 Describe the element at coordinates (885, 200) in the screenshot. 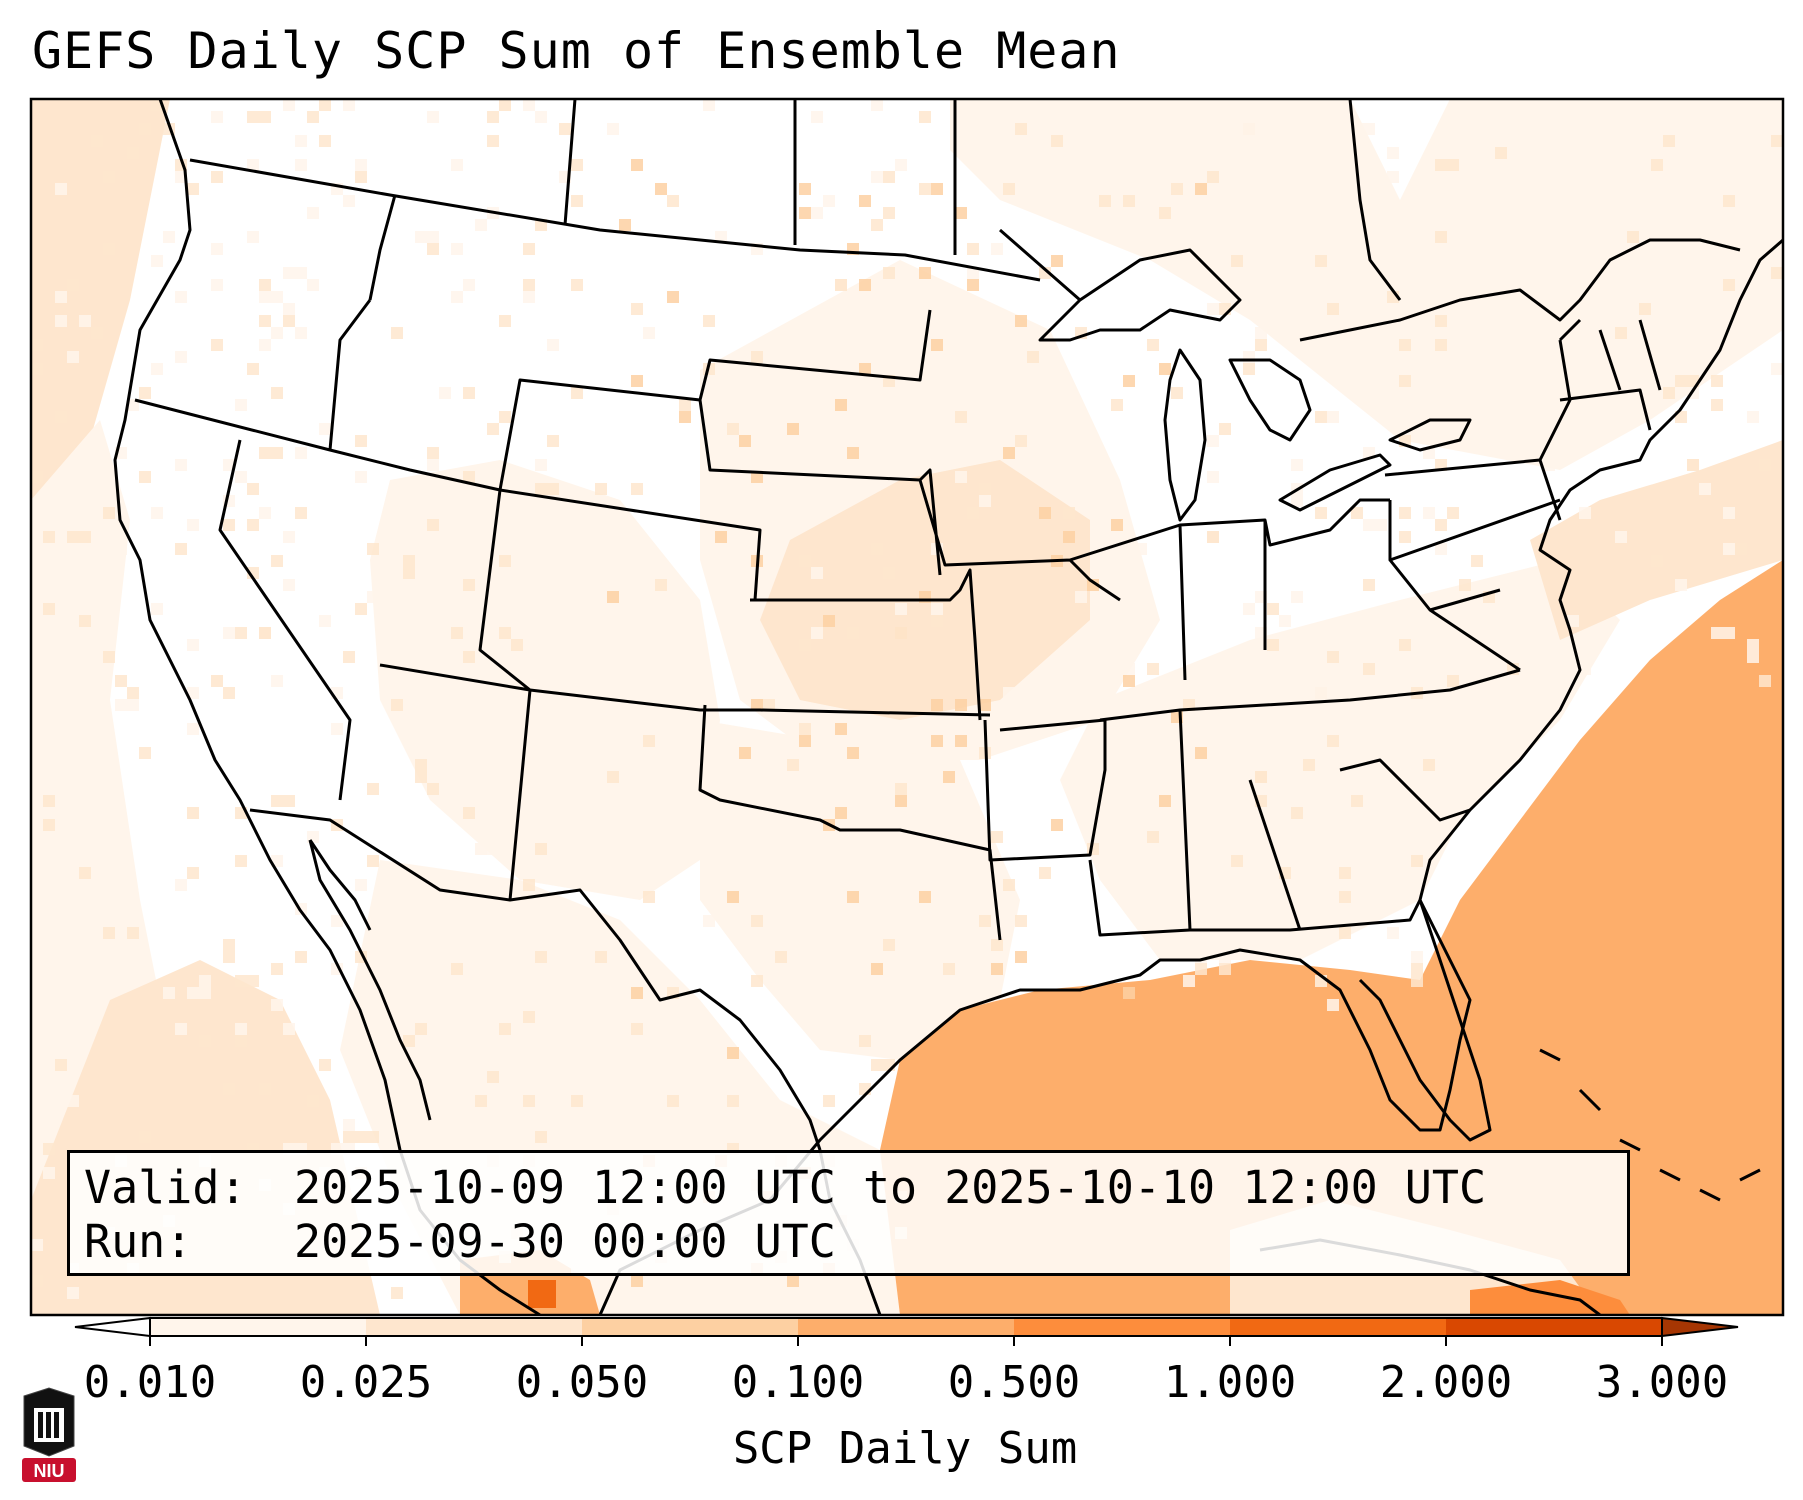

I see `border-provinces` at that location.